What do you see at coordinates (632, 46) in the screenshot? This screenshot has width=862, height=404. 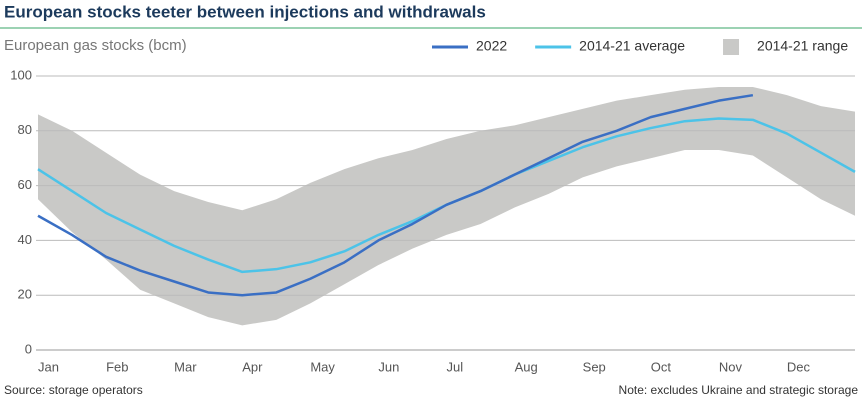 I see `legend-label: 2014-21 average` at bounding box center [632, 46].